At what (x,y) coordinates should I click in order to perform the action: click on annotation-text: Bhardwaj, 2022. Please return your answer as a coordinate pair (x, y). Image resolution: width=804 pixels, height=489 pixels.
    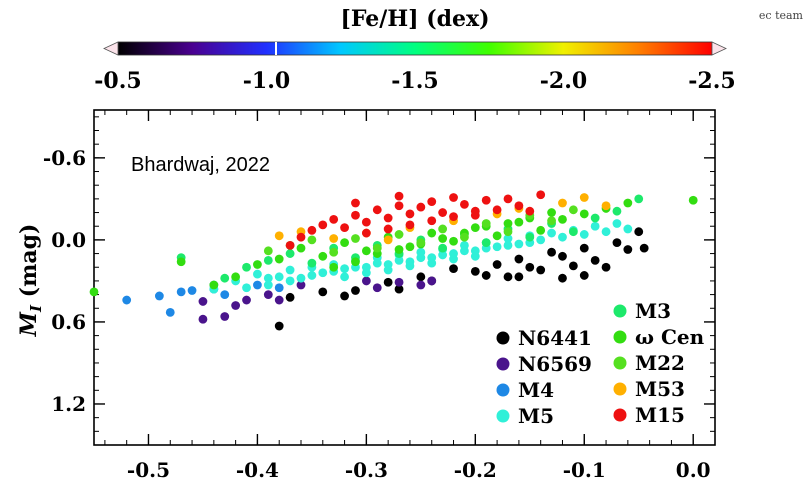
    Looking at the image, I should click on (200, 165).